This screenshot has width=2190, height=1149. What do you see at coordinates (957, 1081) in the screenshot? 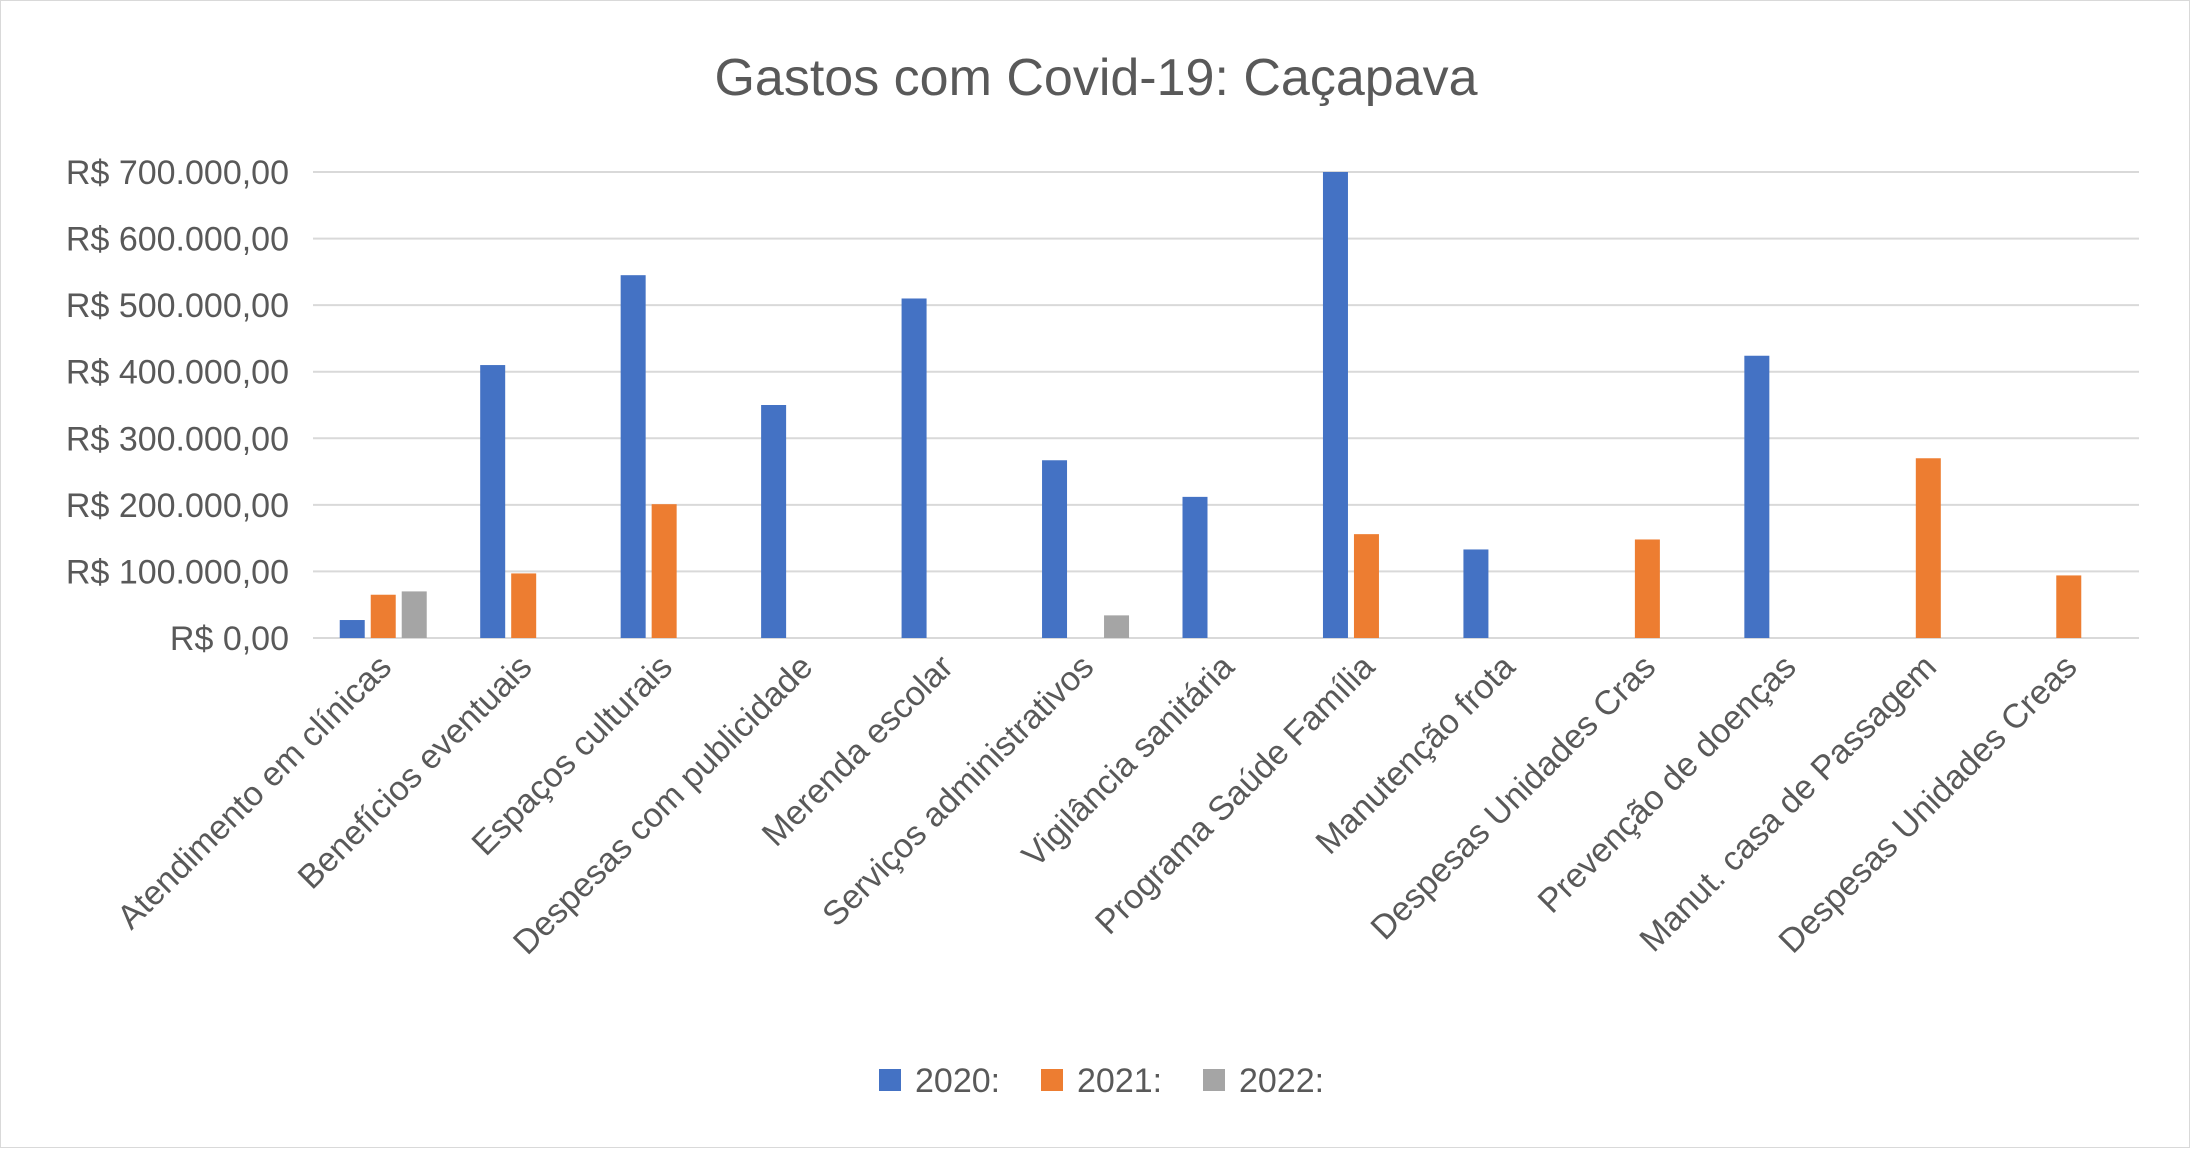
I see `legend-label: 2020:` at bounding box center [957, 1081].